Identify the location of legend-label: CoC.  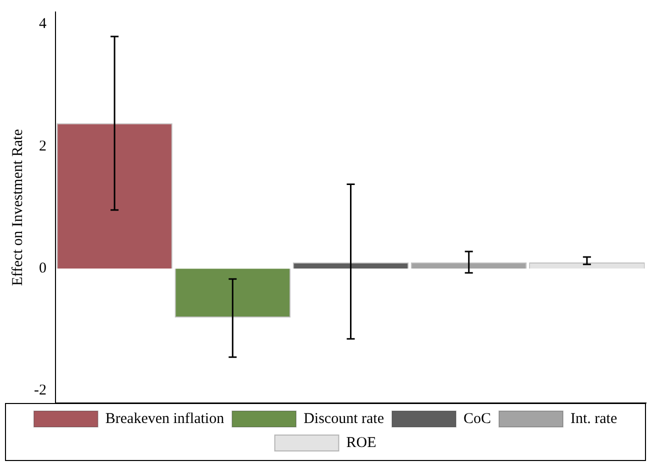
(477, 418).